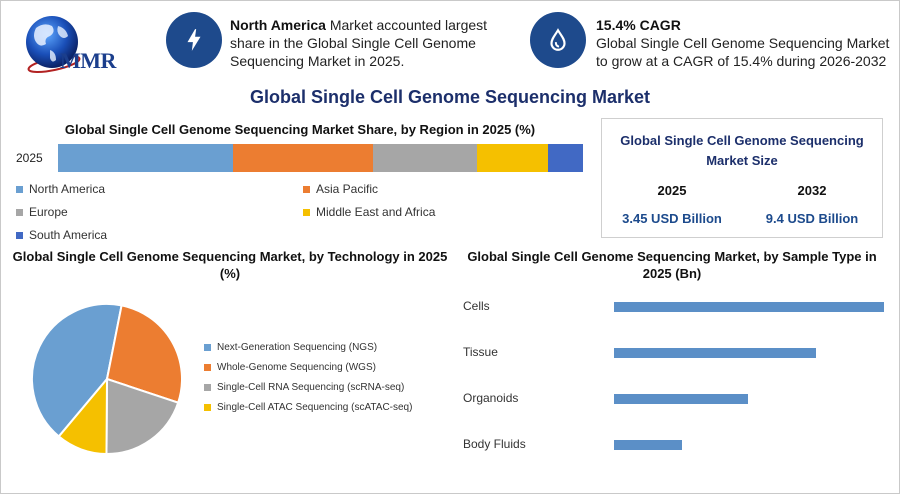 This screenshot has width=900, height=494. What do you see at coordinates (278, 25) in the screenshot?
I see `fact1-bold: North America` at bounding box center [278, 25].